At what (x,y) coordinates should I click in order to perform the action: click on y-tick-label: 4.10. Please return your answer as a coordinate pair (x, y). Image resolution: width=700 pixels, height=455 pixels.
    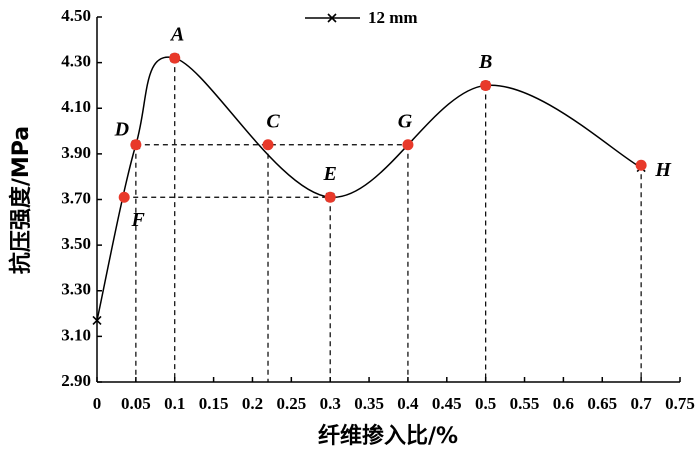
    Looking at the image, I should click on (76, 106).